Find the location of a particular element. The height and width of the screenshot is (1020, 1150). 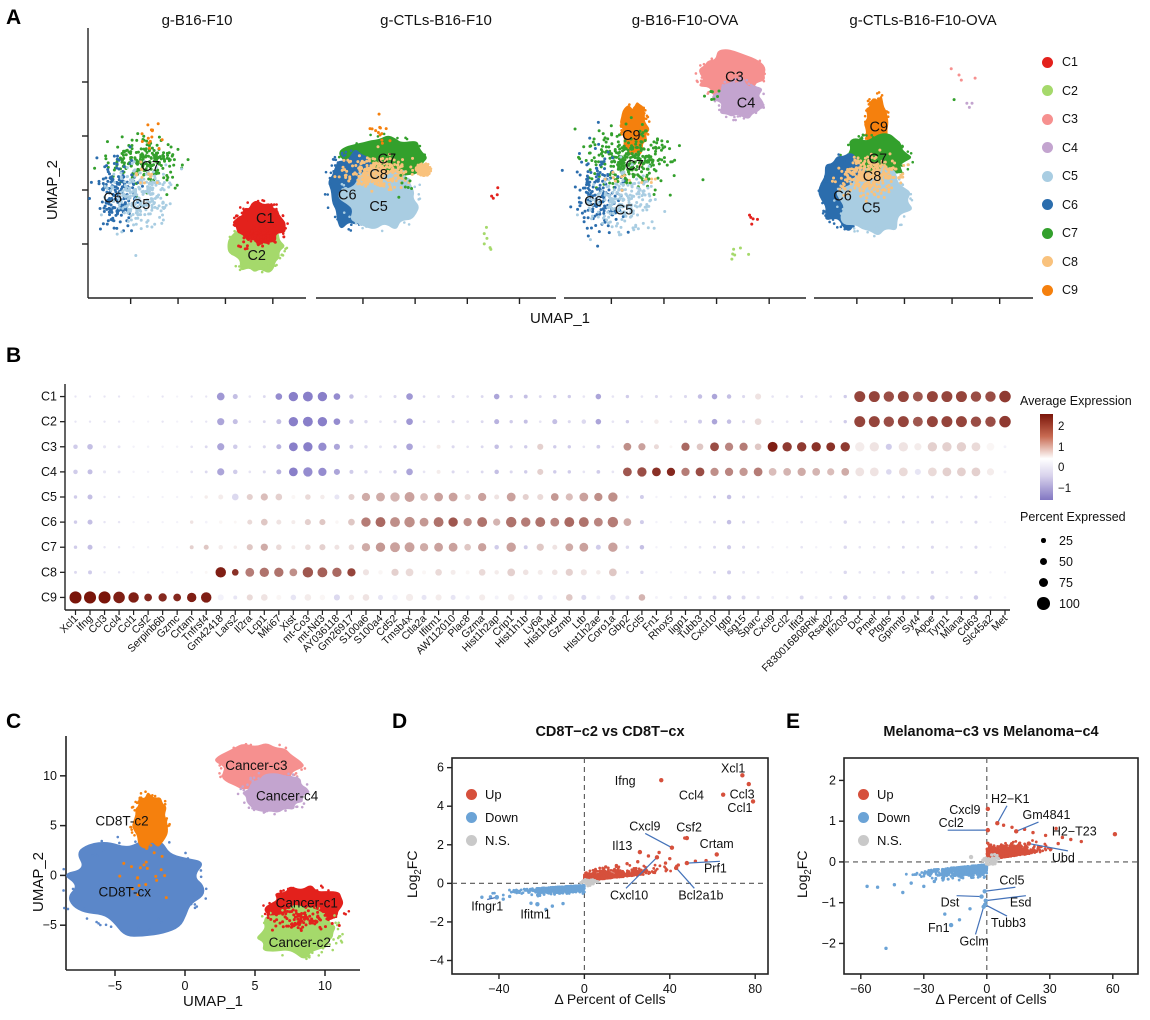

expression-legend-title: Average Expression is located at coordinates (1076, 401).